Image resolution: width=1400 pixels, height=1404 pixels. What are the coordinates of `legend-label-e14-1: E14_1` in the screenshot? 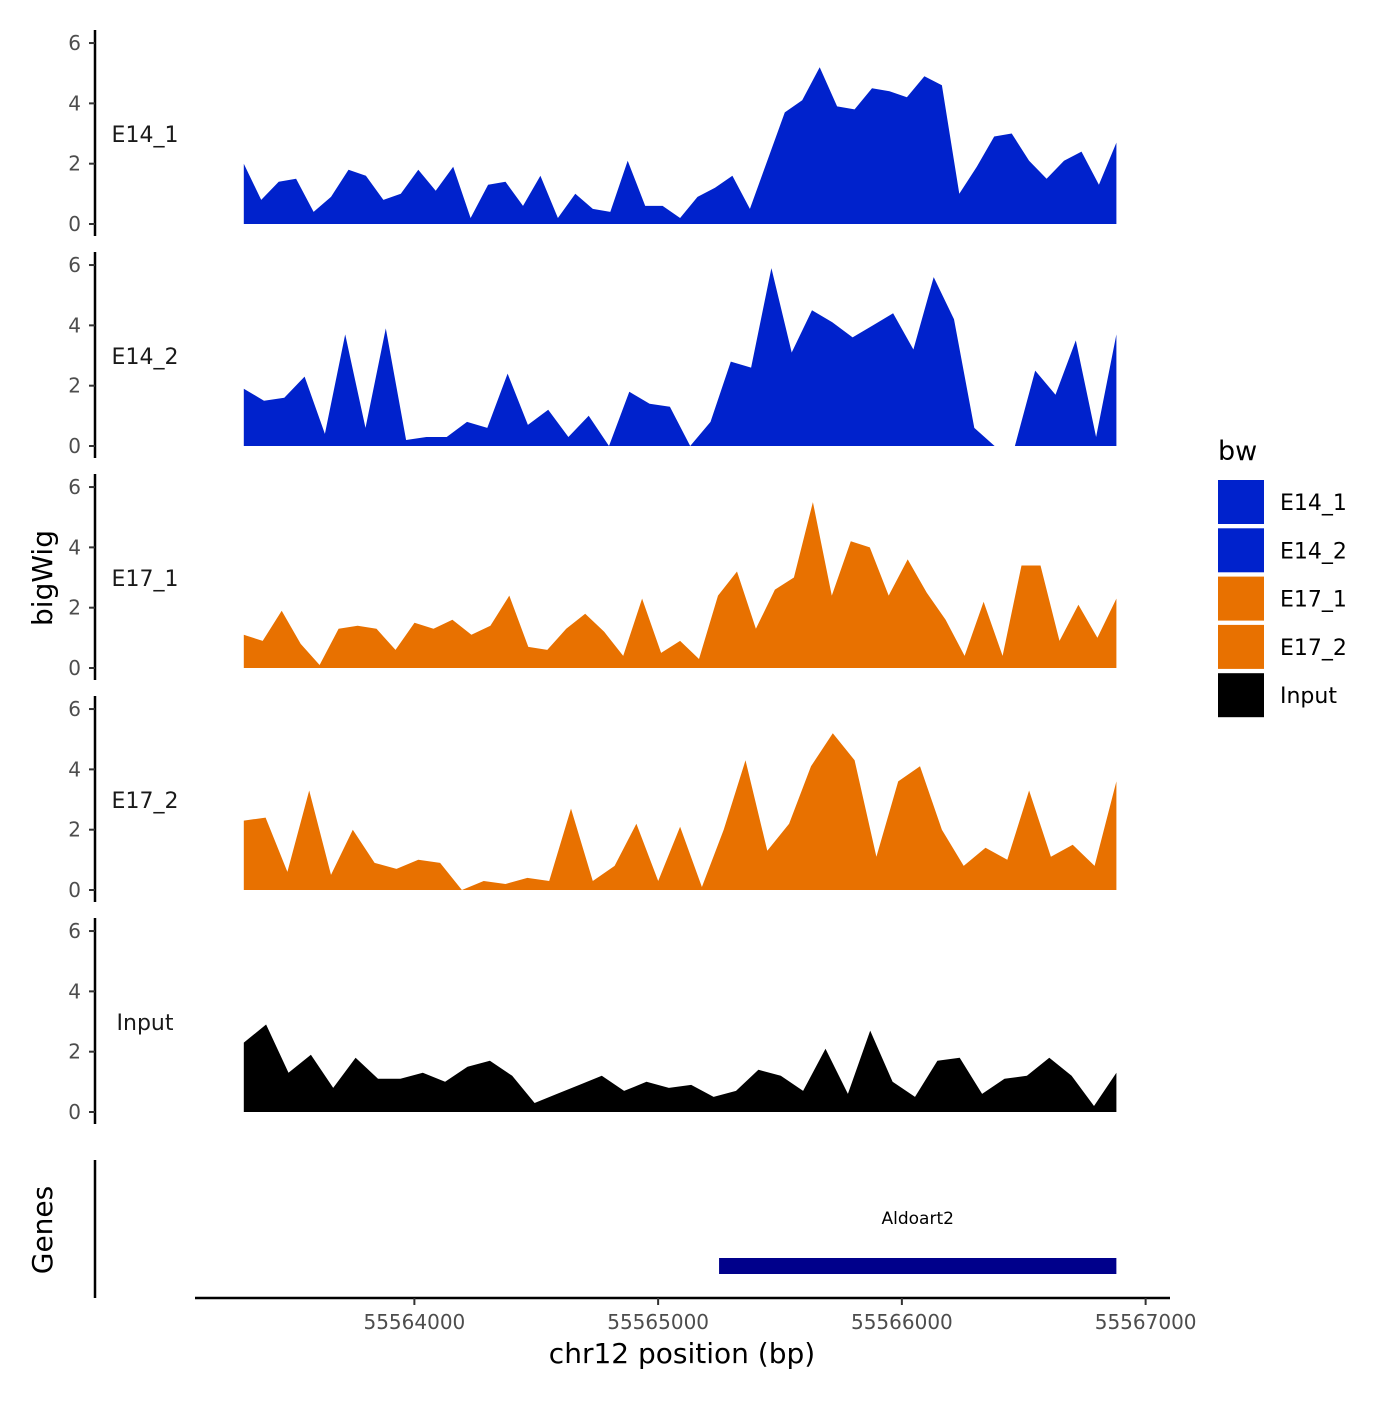 It's located at (1313, 503).